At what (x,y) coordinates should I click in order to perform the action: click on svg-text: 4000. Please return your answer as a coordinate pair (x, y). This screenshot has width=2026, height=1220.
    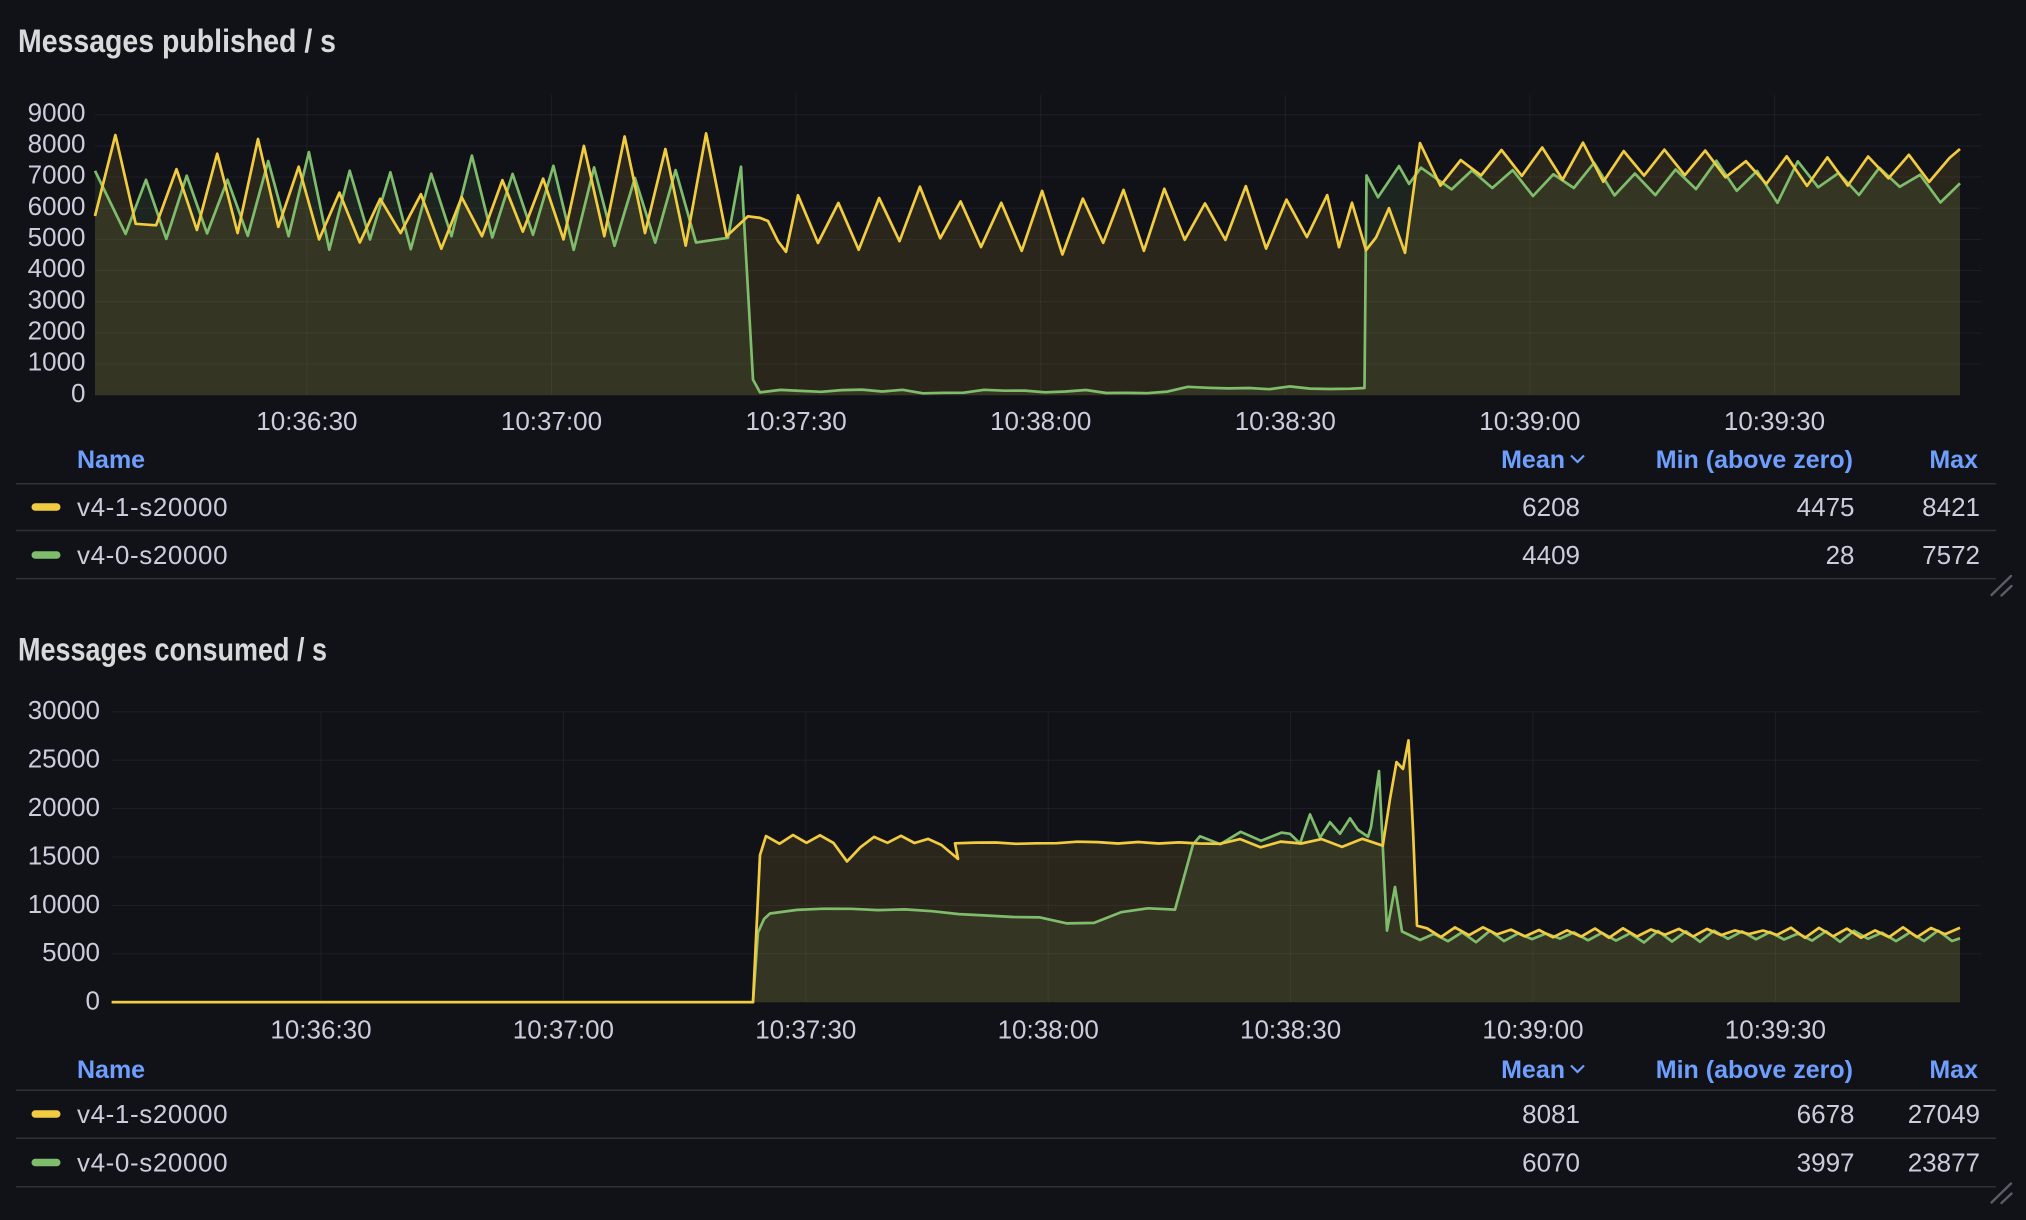
    Looking at the image, I should click on (57, 268).